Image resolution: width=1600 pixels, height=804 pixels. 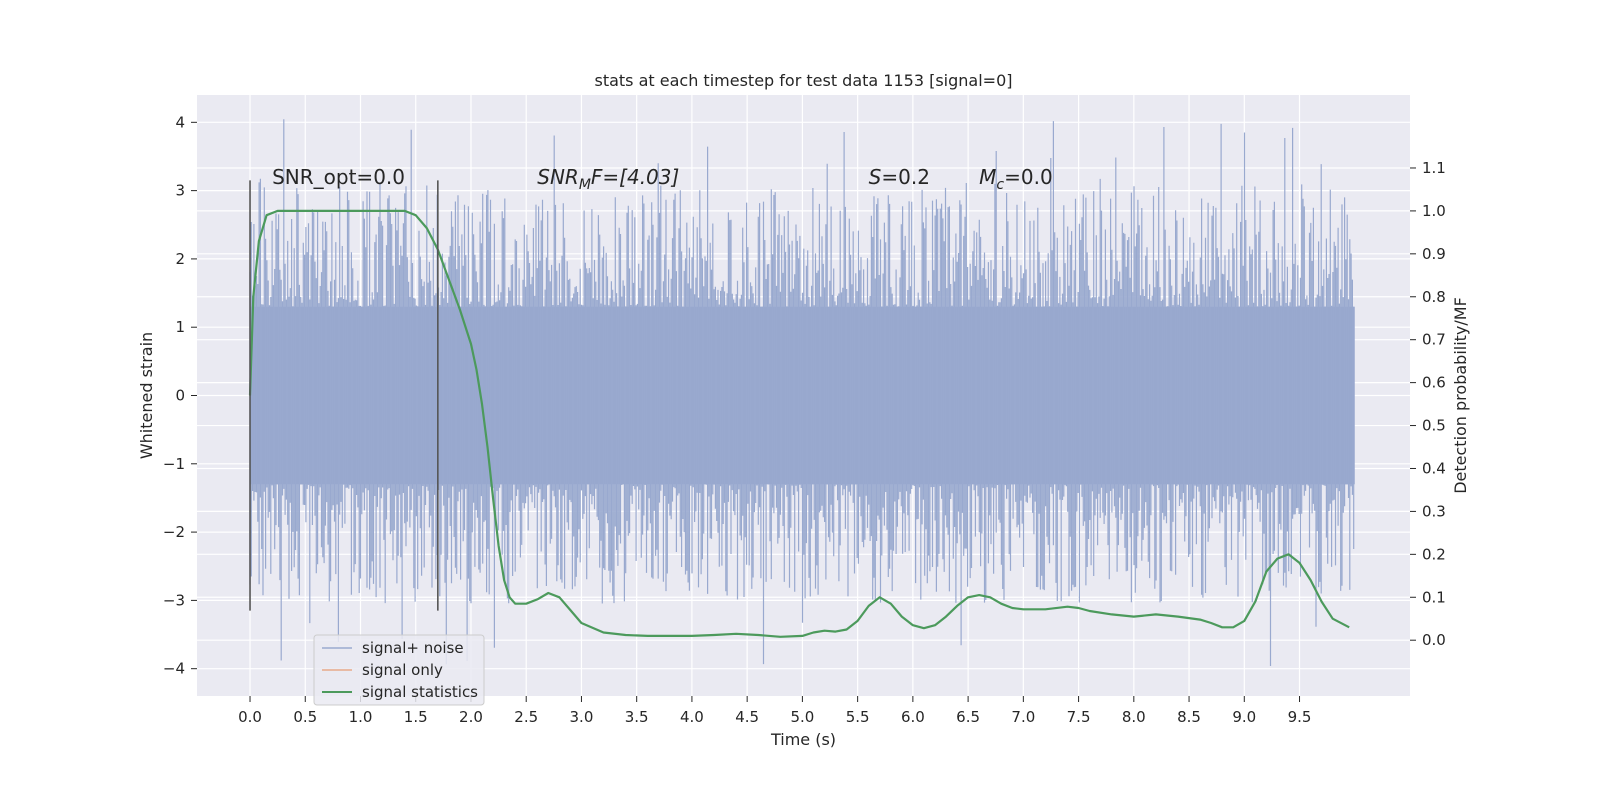 What do you see at coordinates (968, 717) in the screenshot?
I see `x-tick-label: 6.5` at bounding box center [968, 717].